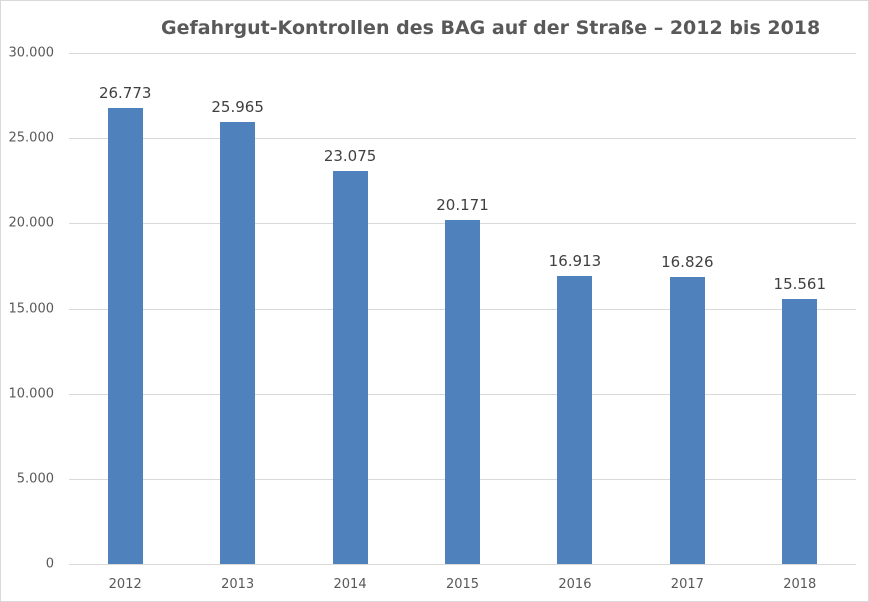 This screenshot has height=602, width=869. Describe the element at coordinates (350, 367) in the screenshot. I see `bar-2014` at that location.